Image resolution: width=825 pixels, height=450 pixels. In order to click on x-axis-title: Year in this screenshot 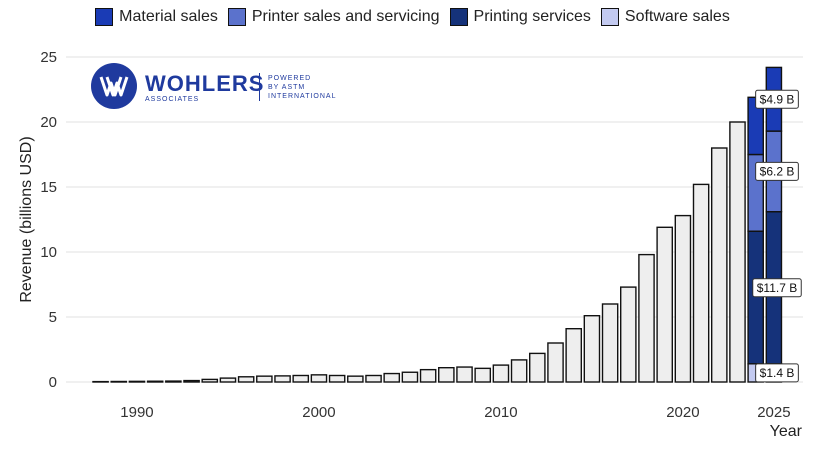, I will do `click(786, 431)`.